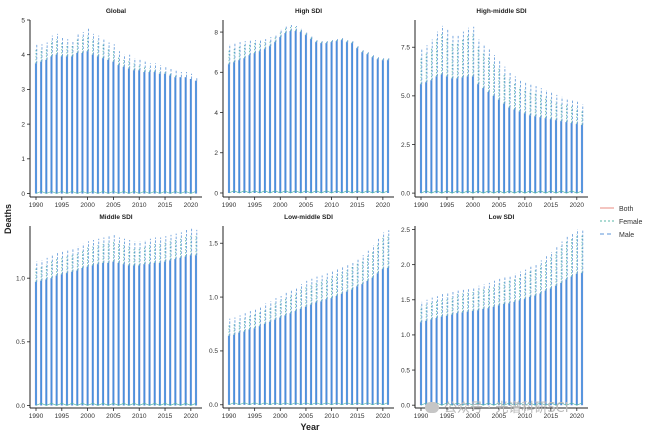 Image resolution: width=655 pixels, height=434 pixels. Describe the element at coordinates (23, 124) in the screenshot. I see `y-tick-label-global-2: 2` at that location.